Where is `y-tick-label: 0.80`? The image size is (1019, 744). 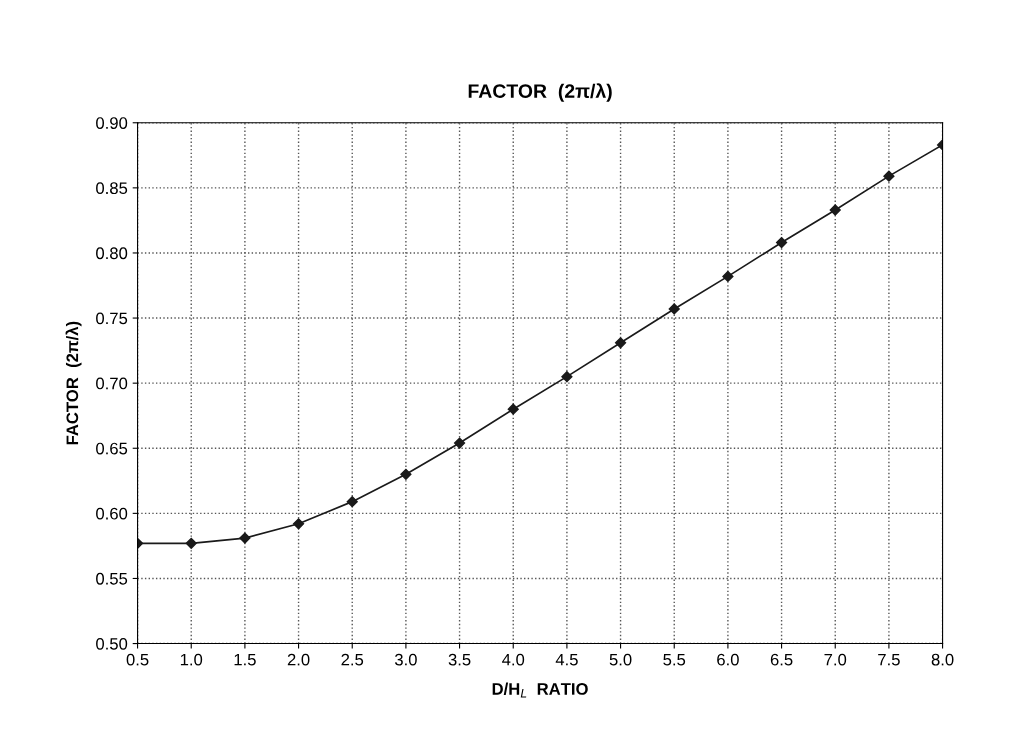
y-tick-label: 0.80 is located at coordinates (112, 253).